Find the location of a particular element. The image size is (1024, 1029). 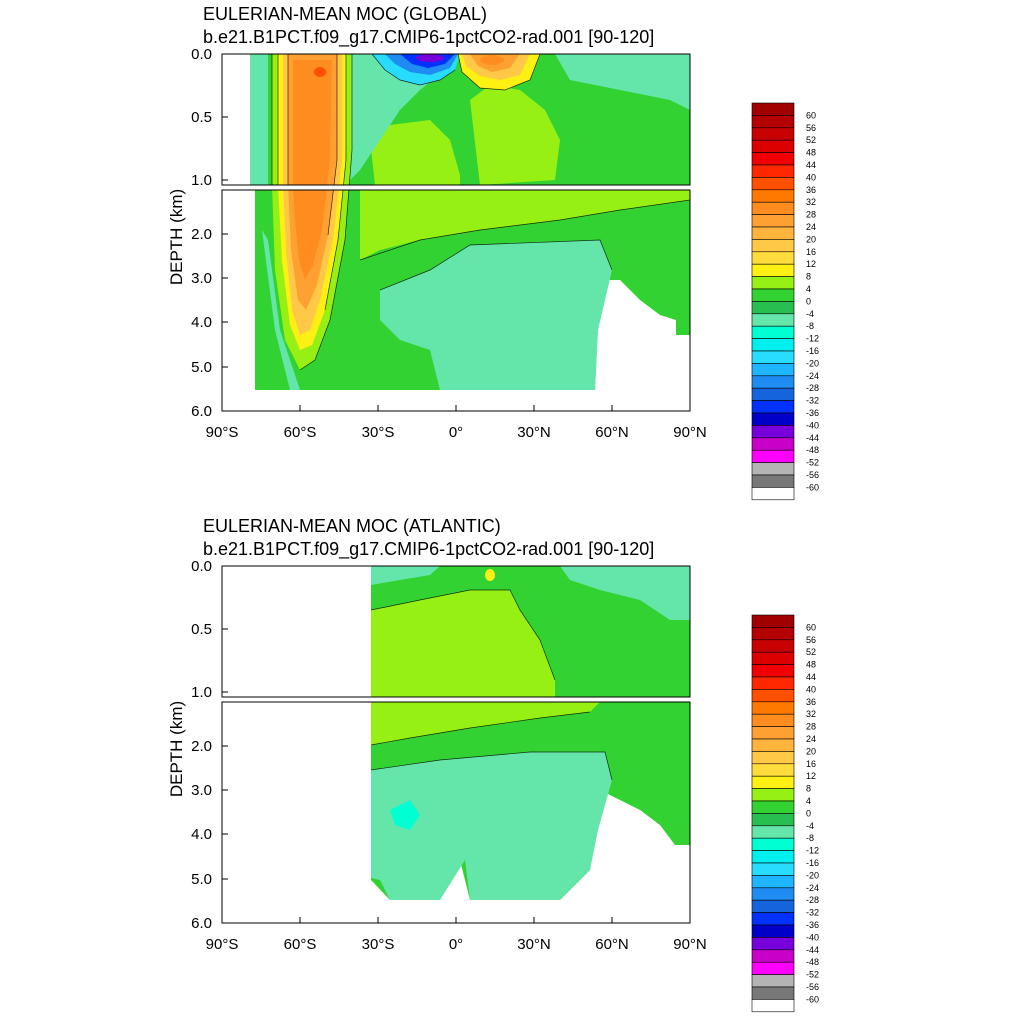

colorbar-label: 28 is located at coordinates (811, 215).